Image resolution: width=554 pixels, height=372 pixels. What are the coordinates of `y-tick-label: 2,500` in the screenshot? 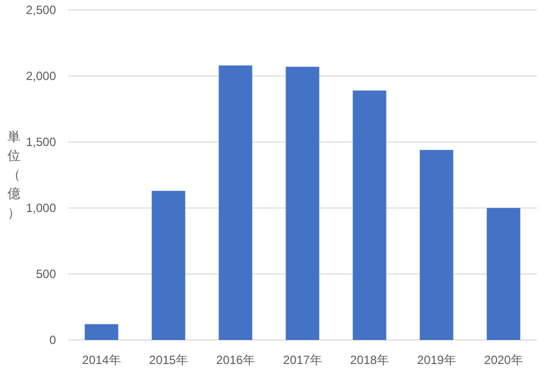 It's located at (41, 10).